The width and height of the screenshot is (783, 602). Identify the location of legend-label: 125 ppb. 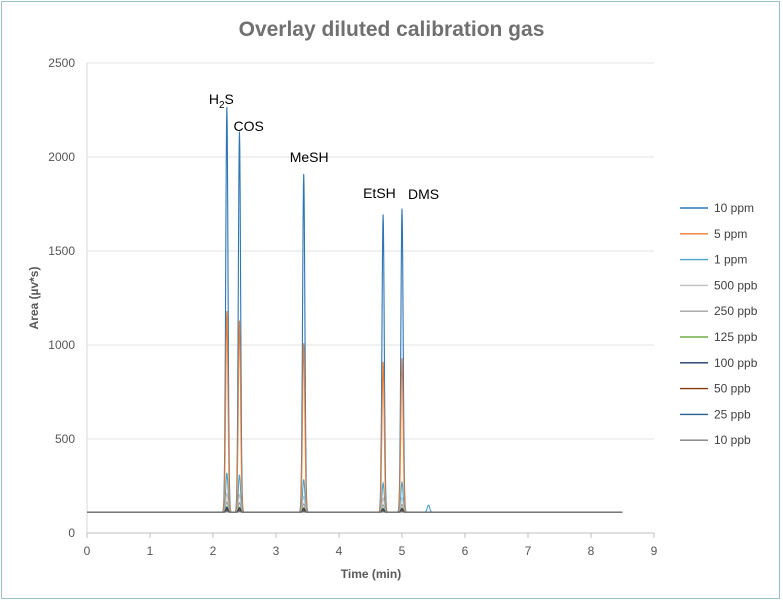
(736, 337).